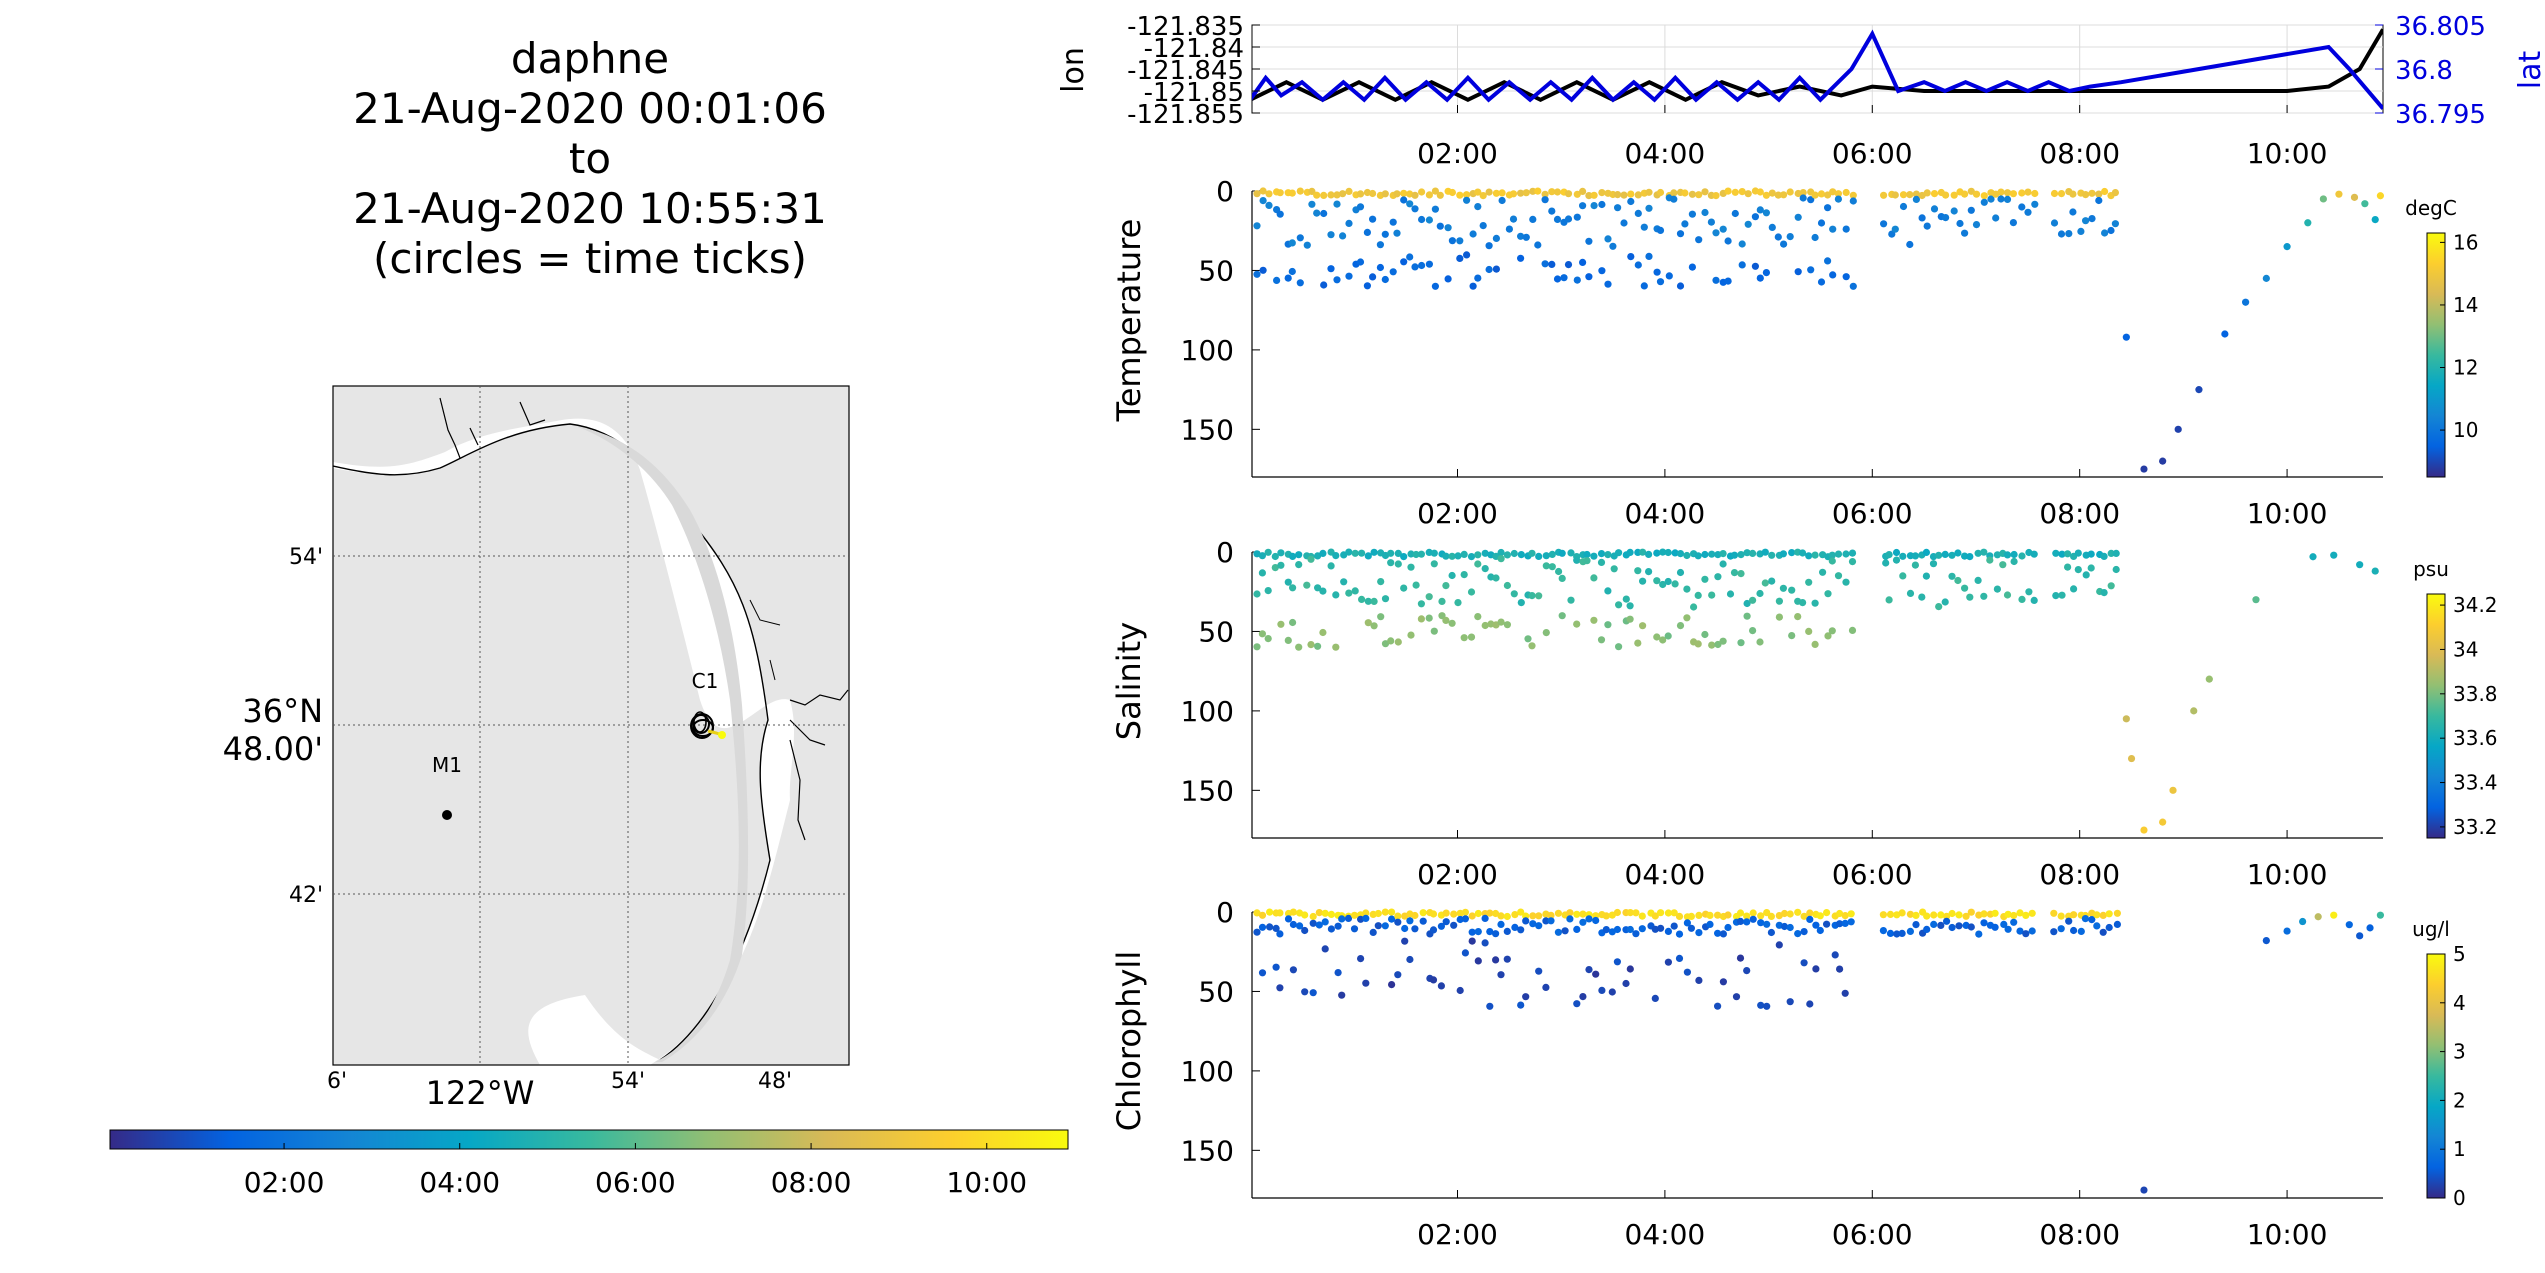 This screenshot has width=2545, height=1273. Describe the element at coordinates (2475, 605) in the screenshot. I see `salinity-colorbar-tick-label: 34.2` at that location.